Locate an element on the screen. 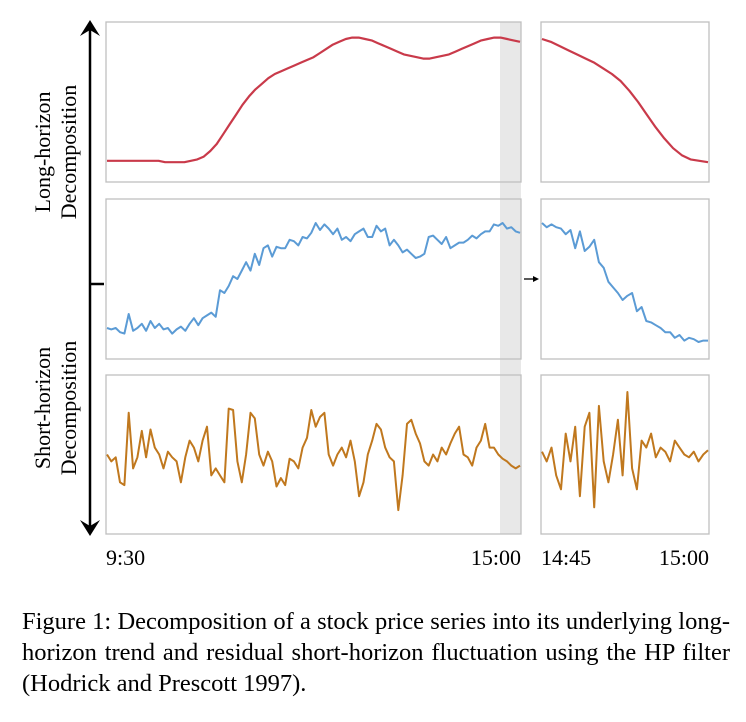 The width and height of the screenshot is (746, 722). axis-arrow-up-icon is located at coordinates (90, 28).